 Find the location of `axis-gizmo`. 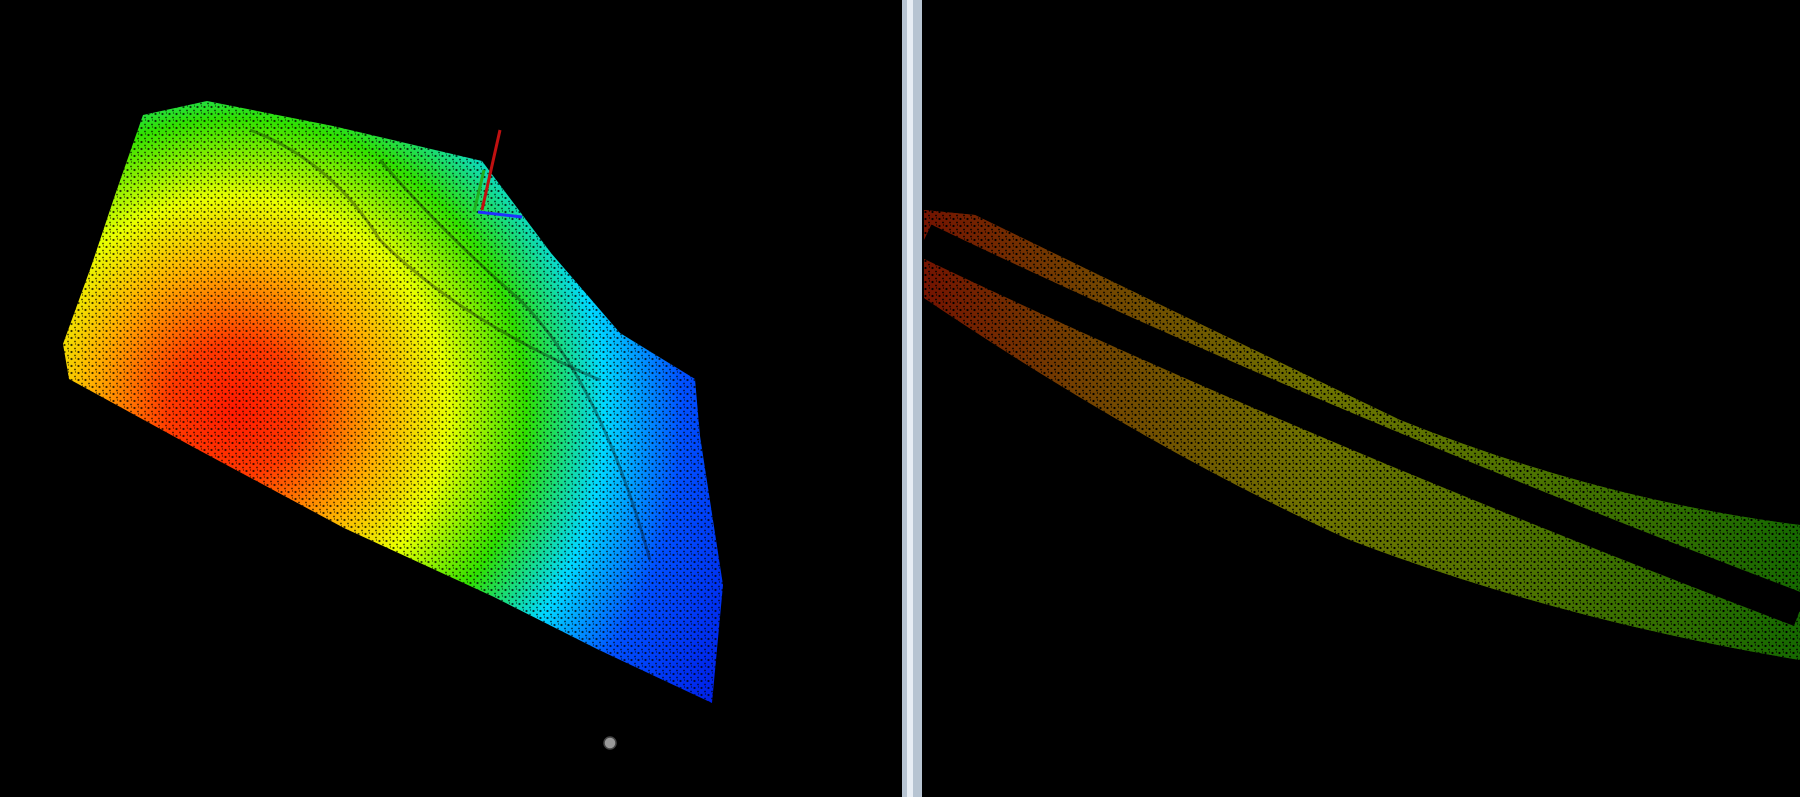

axis-gizmo is located at coordinates (497, 174).